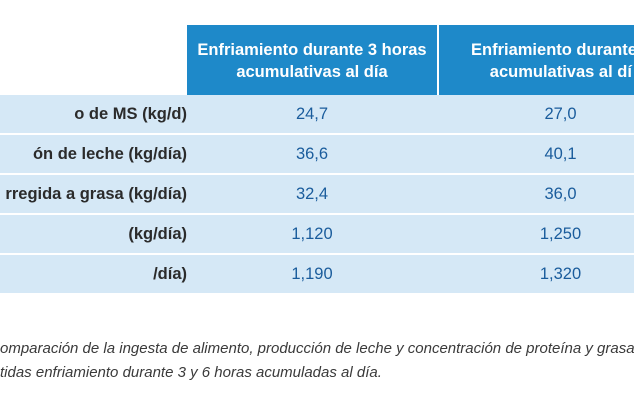 This screenshot has width=634, height=405. Describe the element at coordinates (560, 154) in the screenshot. I see `row-value-6h: 40,1` at that location.